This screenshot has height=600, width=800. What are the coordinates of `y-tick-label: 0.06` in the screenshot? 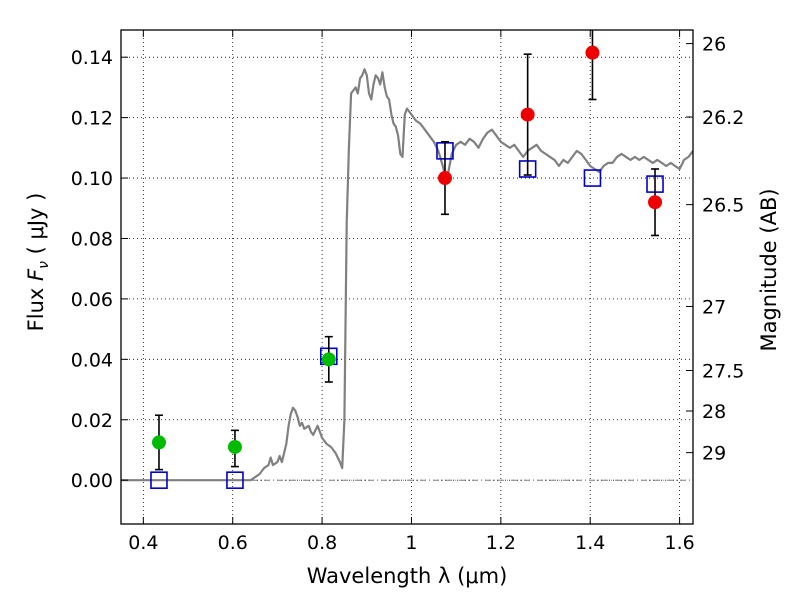 It's located at (92, 300).